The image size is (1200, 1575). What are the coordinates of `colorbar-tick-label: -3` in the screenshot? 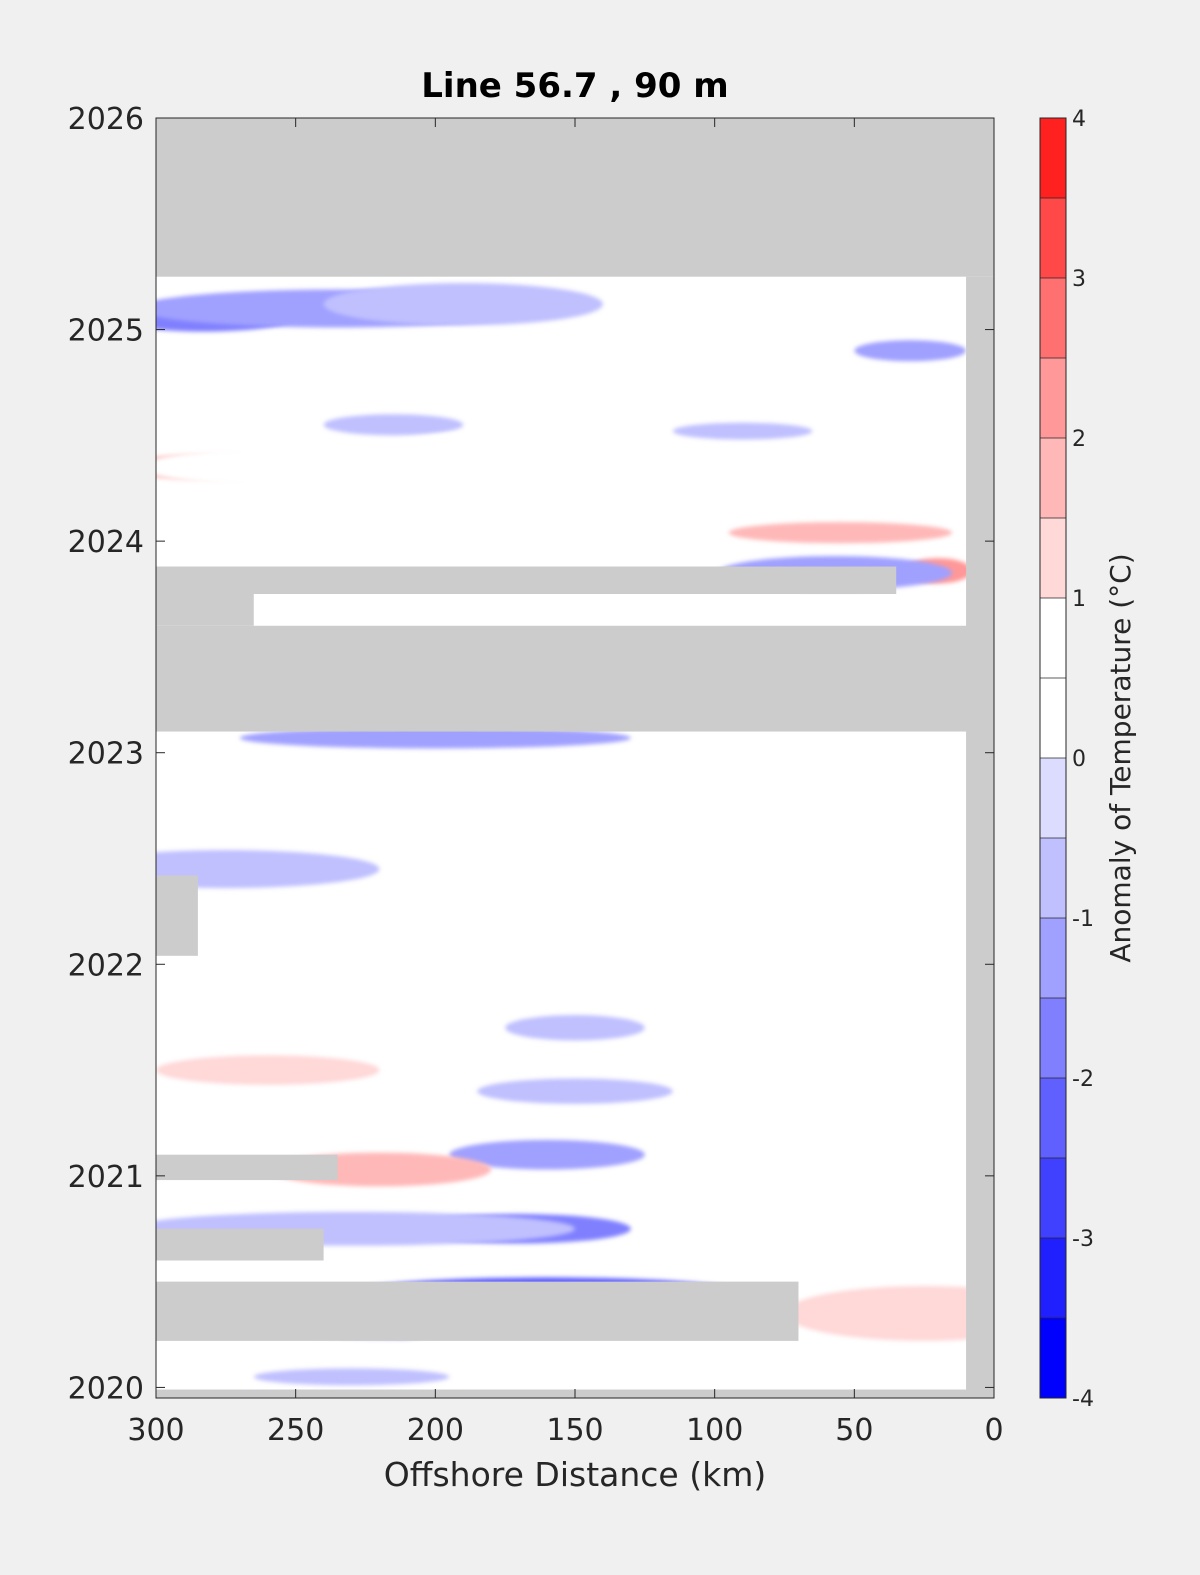 It's located at (1083, 1239).